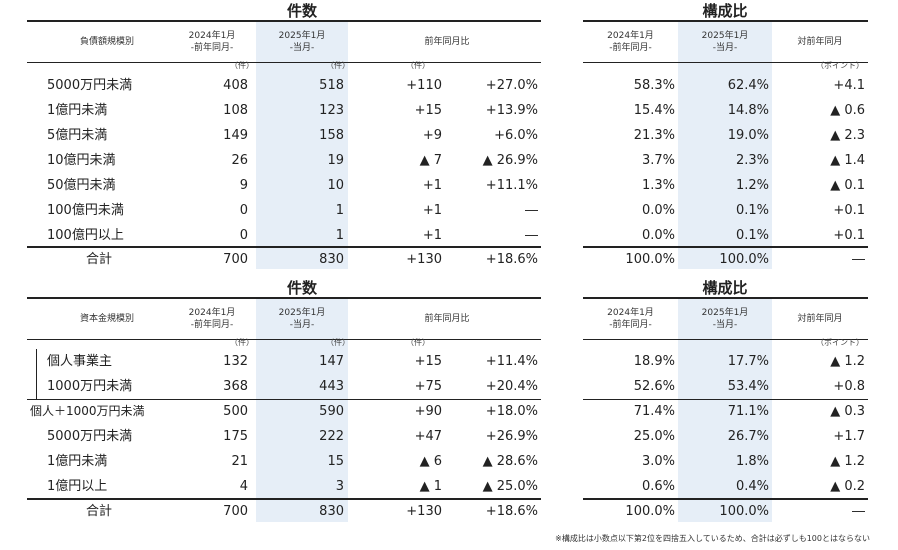 The width and height of the screenshot is (898, 550). Describe the element at coordinates (85, 210) in the screenshot. I see `row-label: 100億円未満` at that location.